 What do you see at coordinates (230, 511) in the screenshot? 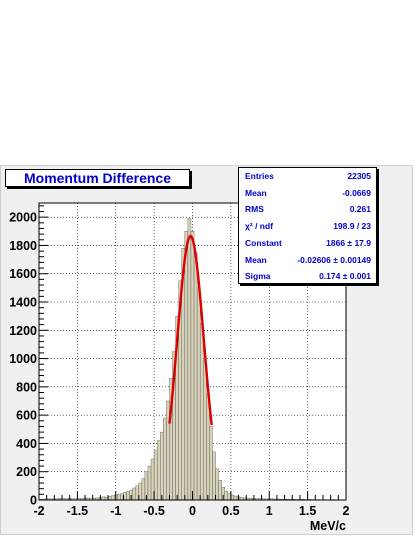
I see `x-tick-label: 0.5` at bounding box center [230, 511].